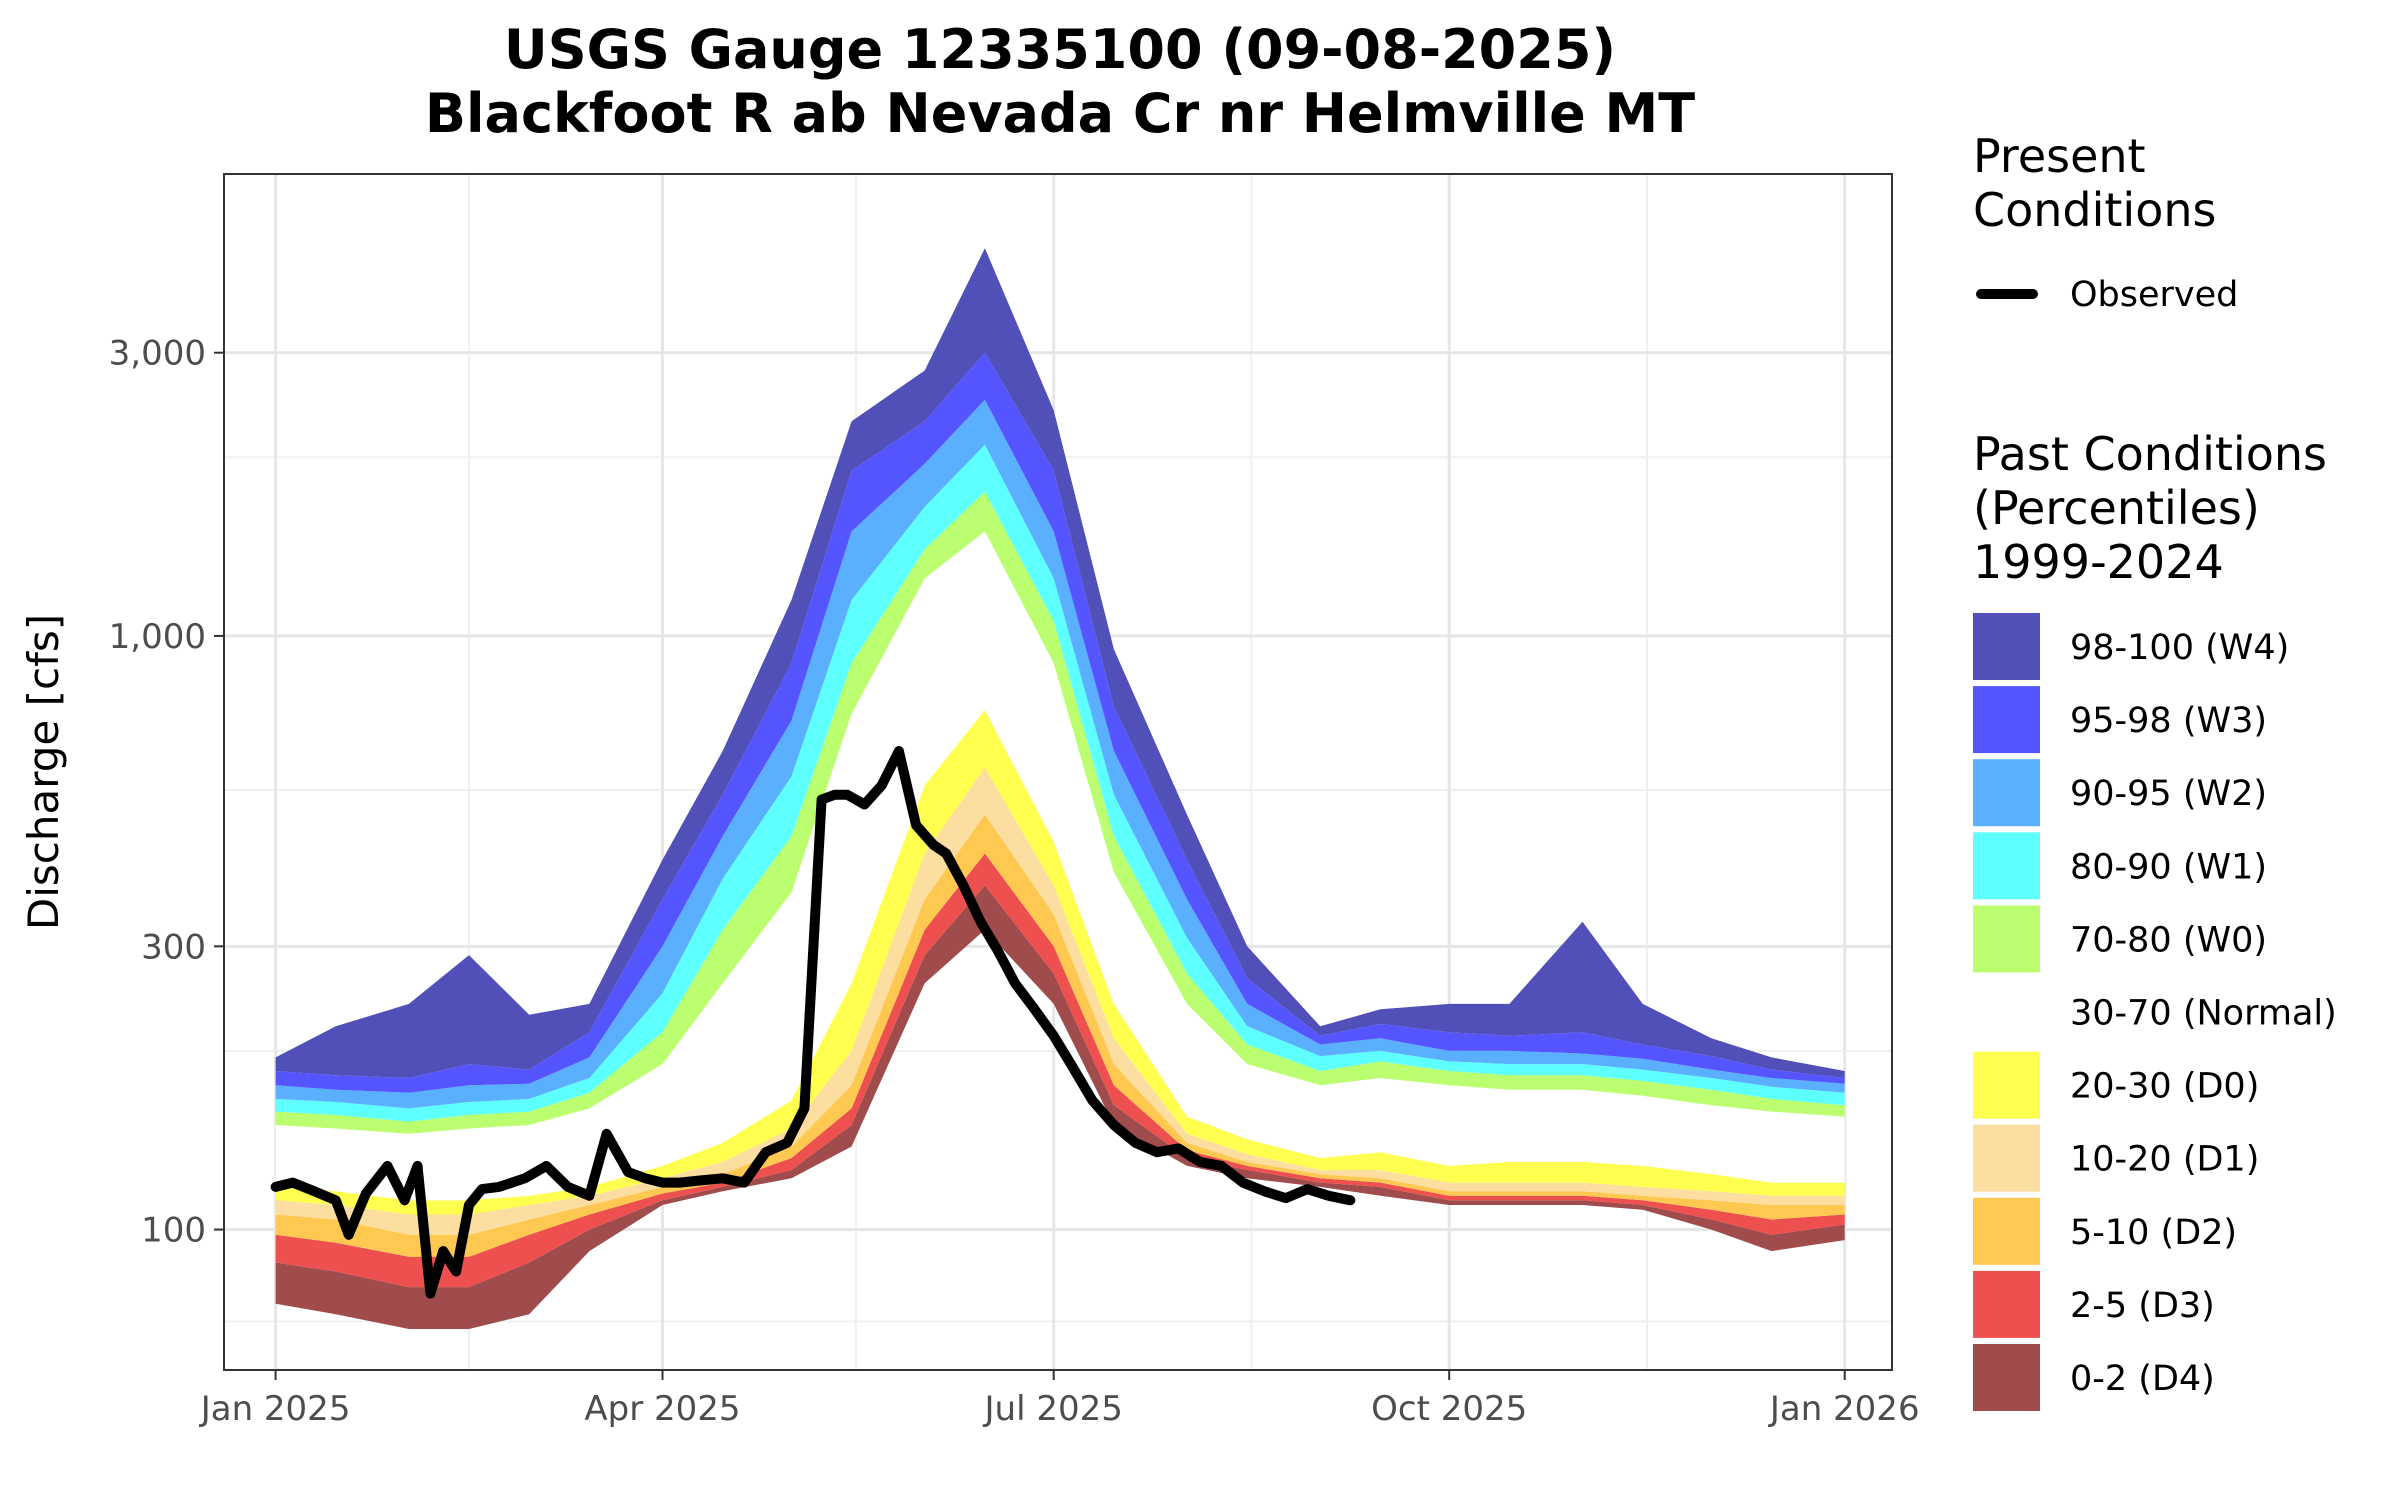 Image resolution: width=2400 pixels, height=1500 pixels. Describe the element at coordinates (43, 772) in the screenshot. I see `y-axis-label: Discharge [cfs]` at that location.